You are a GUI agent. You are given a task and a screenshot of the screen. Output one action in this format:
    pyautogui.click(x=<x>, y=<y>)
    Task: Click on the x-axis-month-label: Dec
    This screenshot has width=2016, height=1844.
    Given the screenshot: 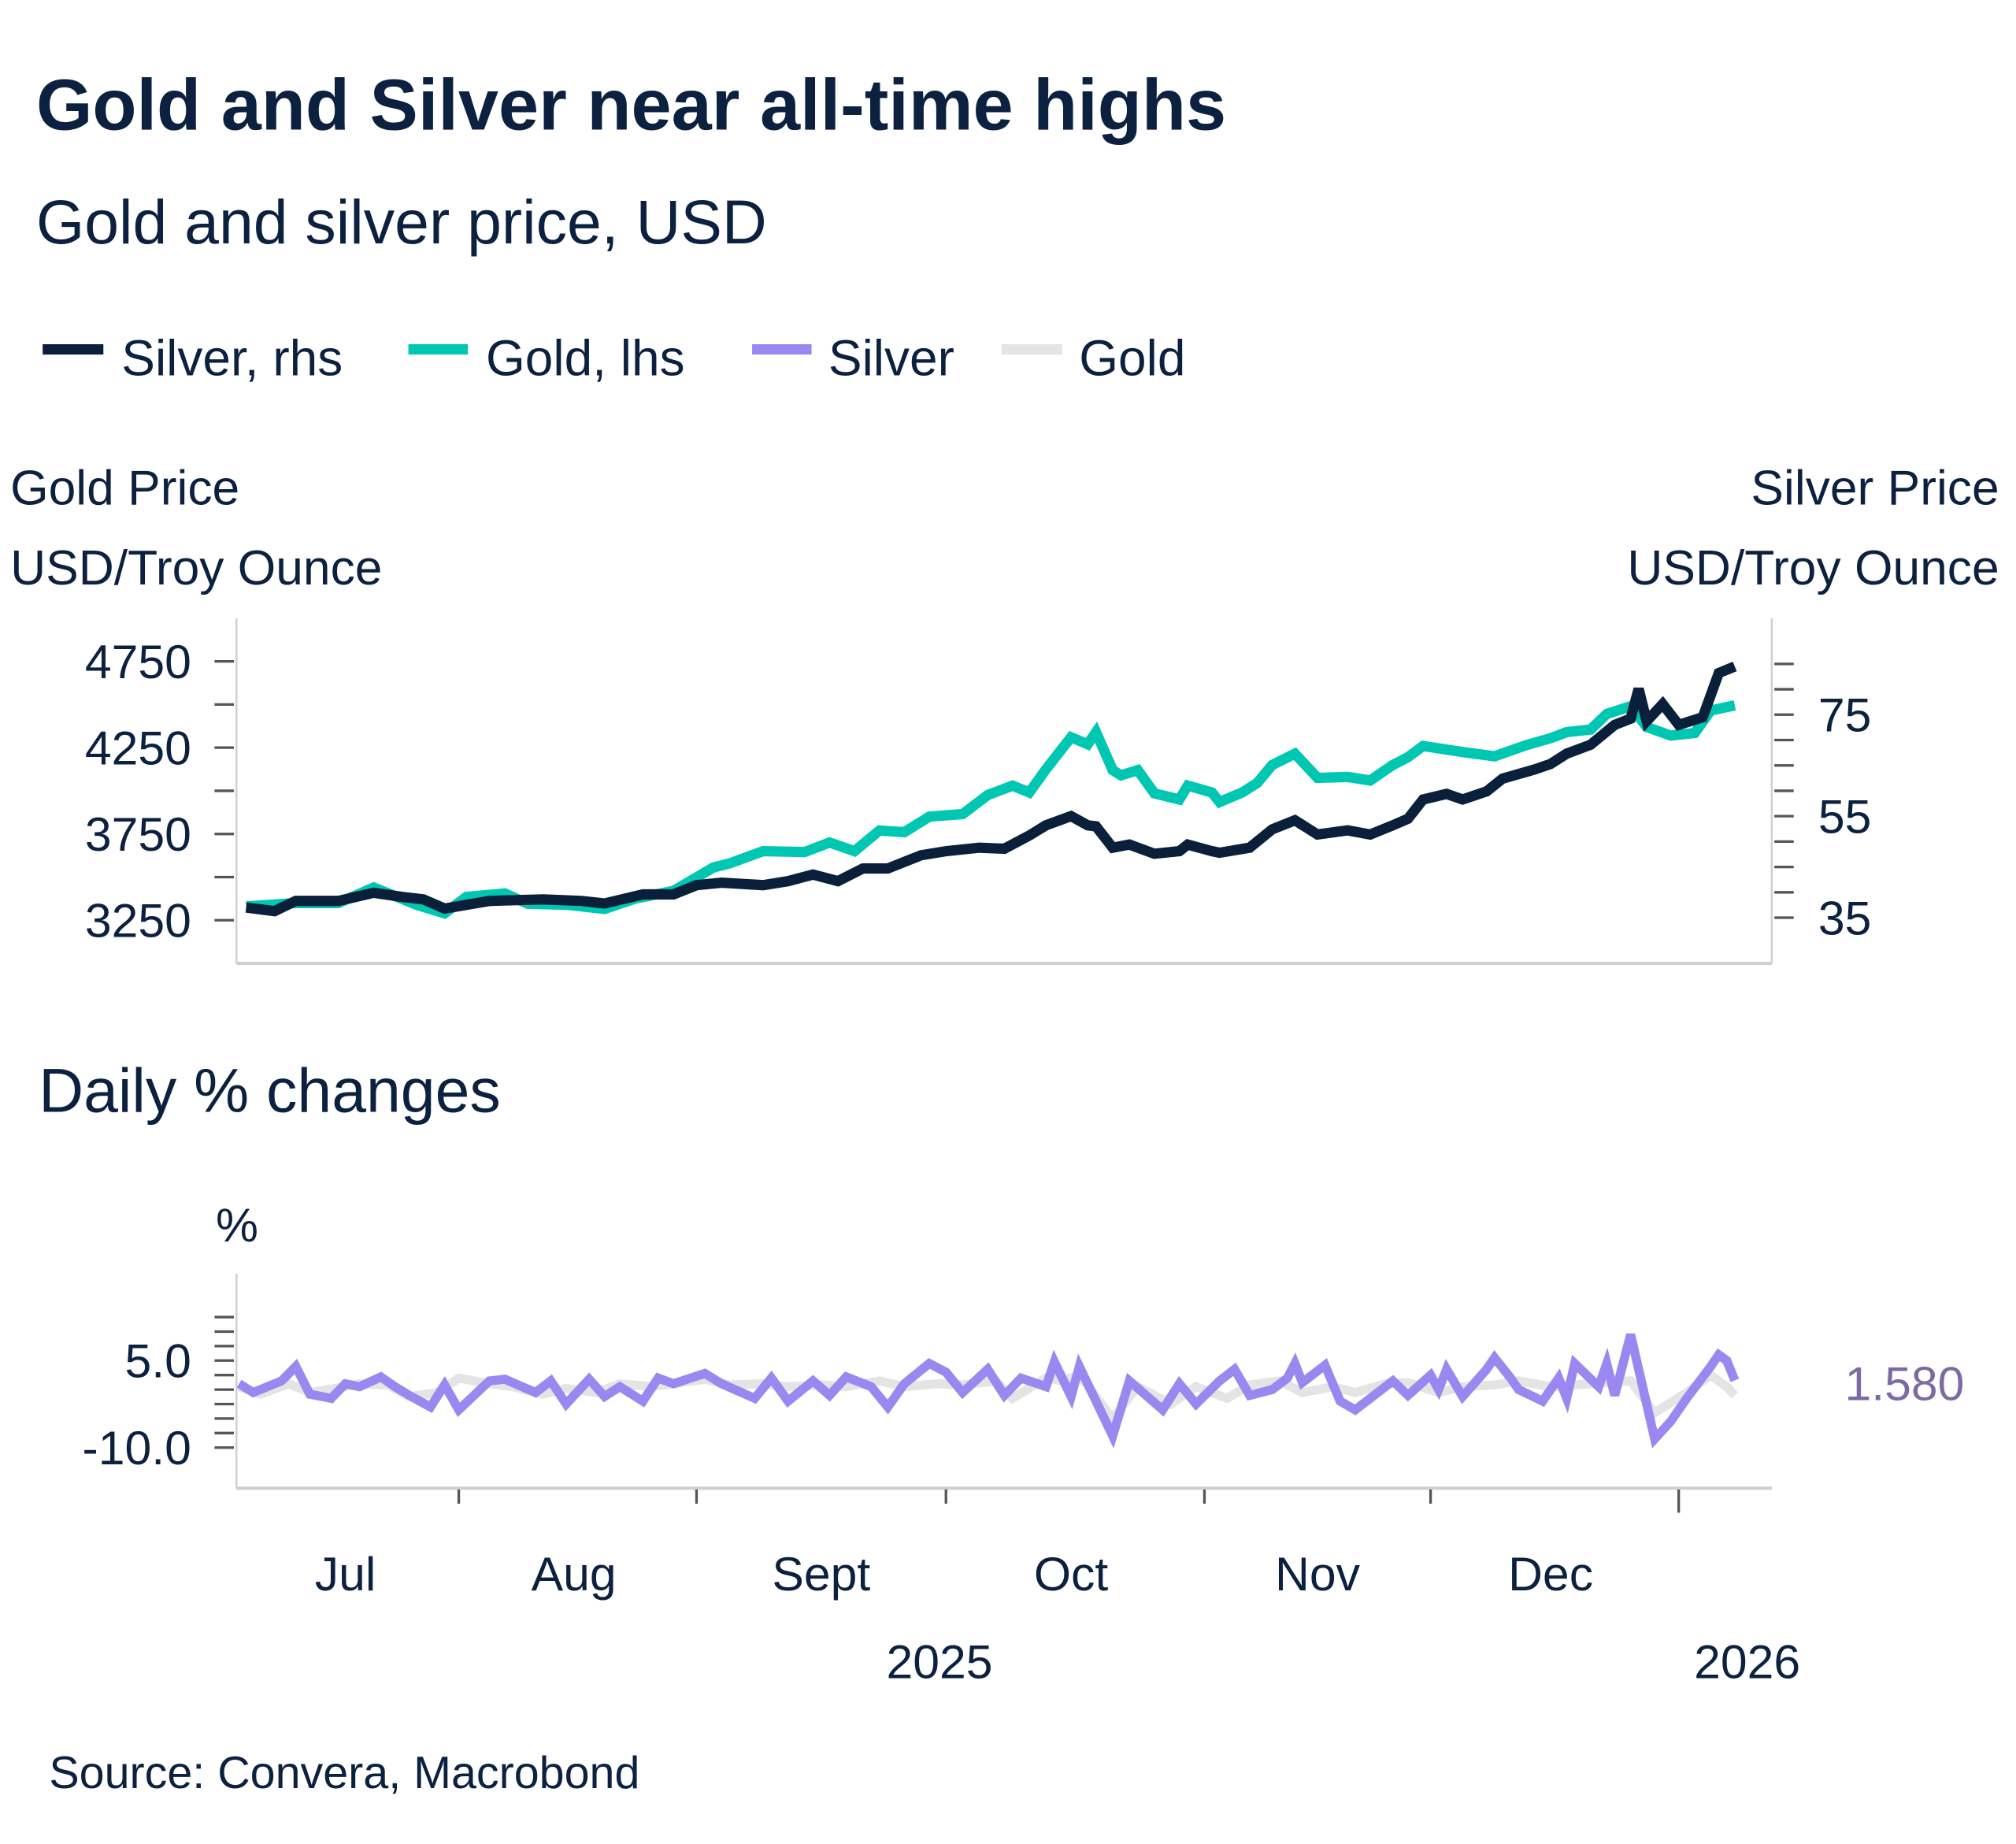 What is the action you would take?
    pyautogui.click(x=1550, y=1574)
    